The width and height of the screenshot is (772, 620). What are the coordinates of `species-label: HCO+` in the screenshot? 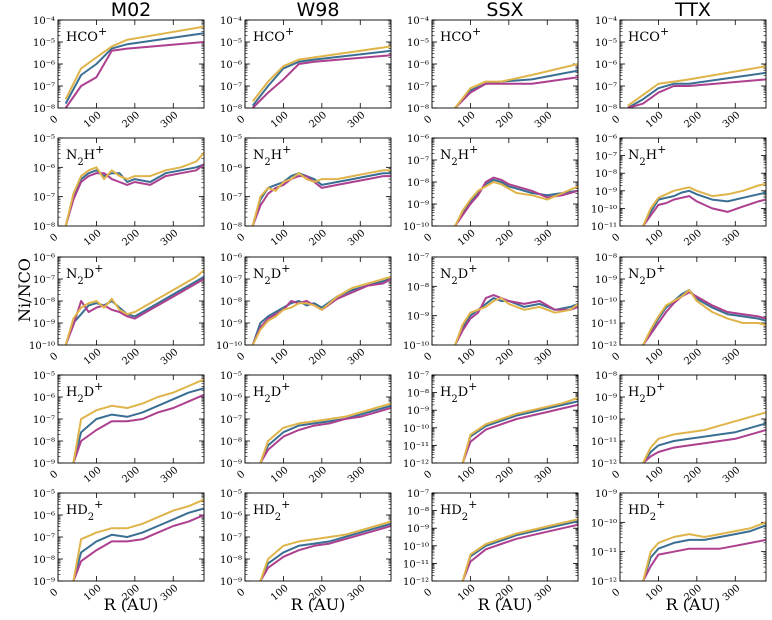 It's located at (273, 35).